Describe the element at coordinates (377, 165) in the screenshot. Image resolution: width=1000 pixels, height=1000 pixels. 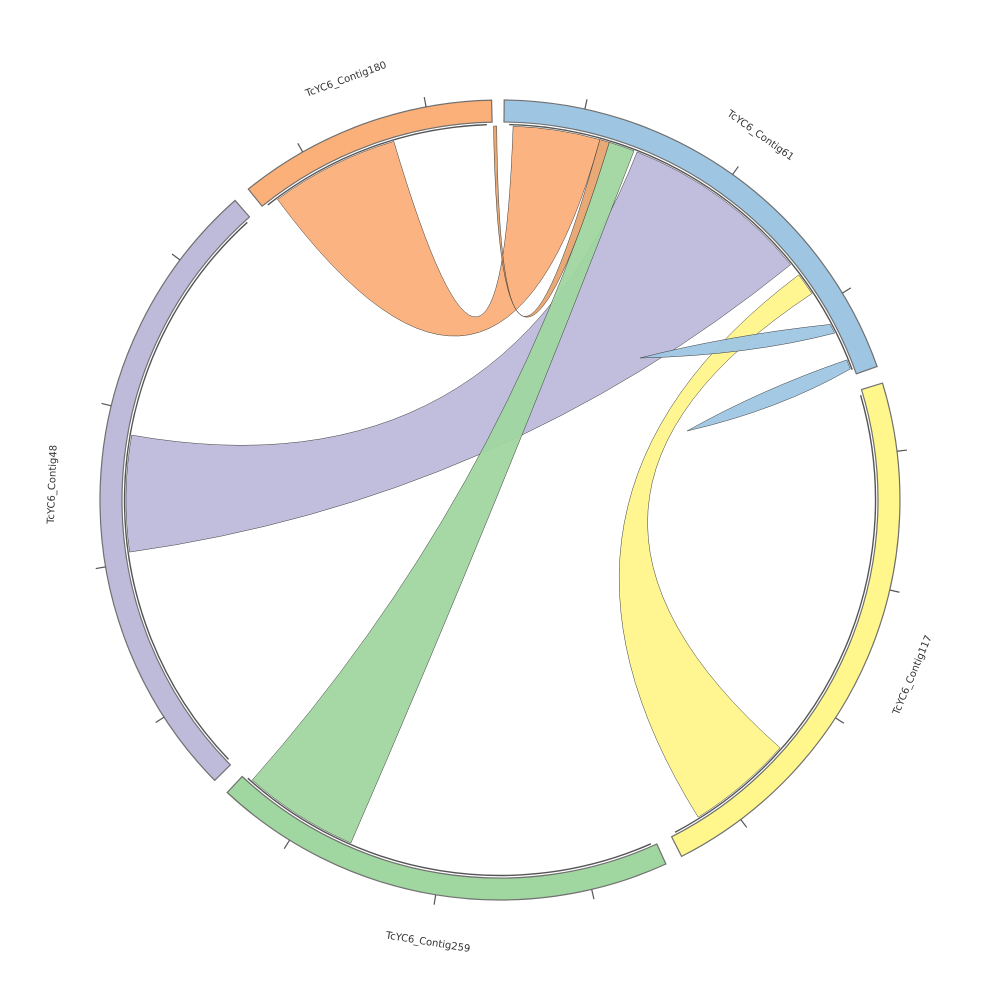
I see `inner-ring-c180` at that location.